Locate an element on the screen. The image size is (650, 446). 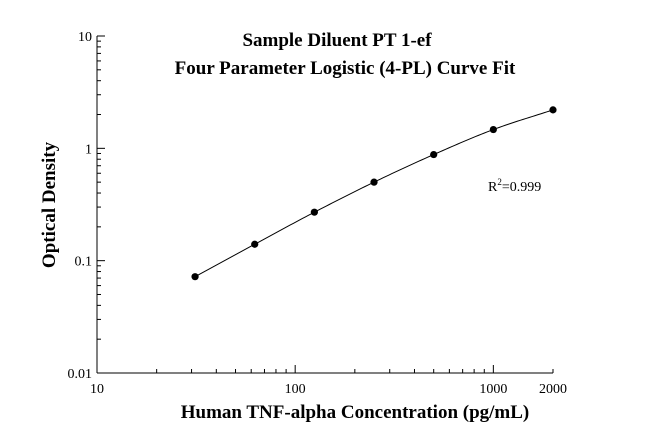
x-tick-label: 100 is located at coordinates (295, 389).